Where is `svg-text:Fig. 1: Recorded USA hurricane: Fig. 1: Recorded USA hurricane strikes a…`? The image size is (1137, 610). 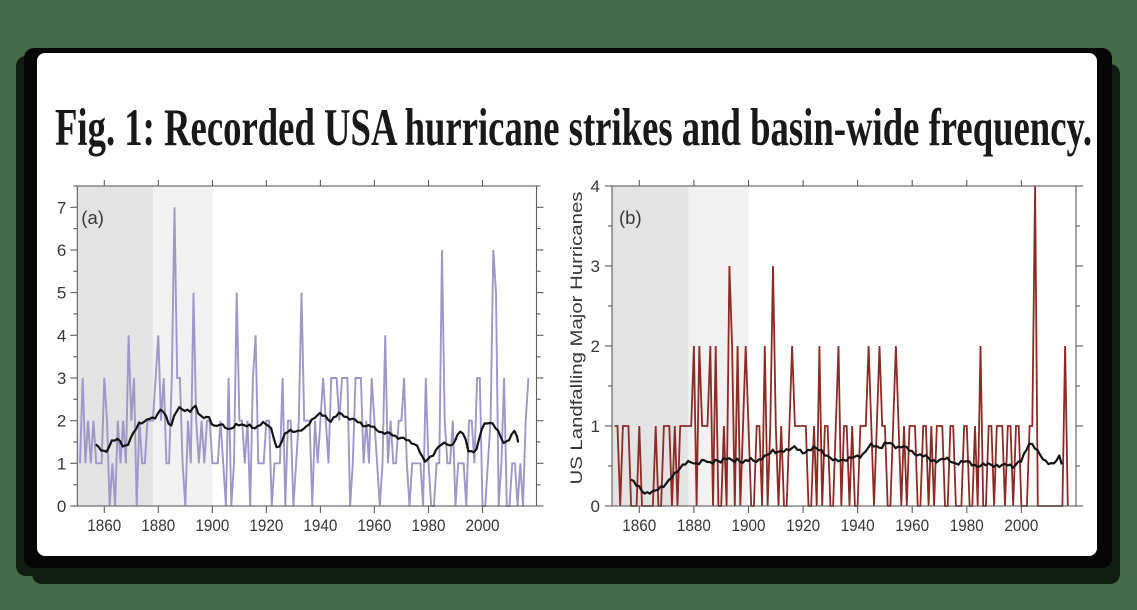
svg-text:Fig. 1: Recorded USA hurricane: Fig. 1: Recorded USA hurricane strikes a… is located at coordinates (573, 128).